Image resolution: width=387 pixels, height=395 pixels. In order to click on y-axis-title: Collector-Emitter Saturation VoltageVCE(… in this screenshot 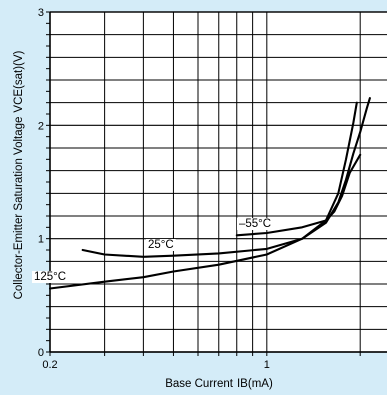, I will do `click(19, 174)`.